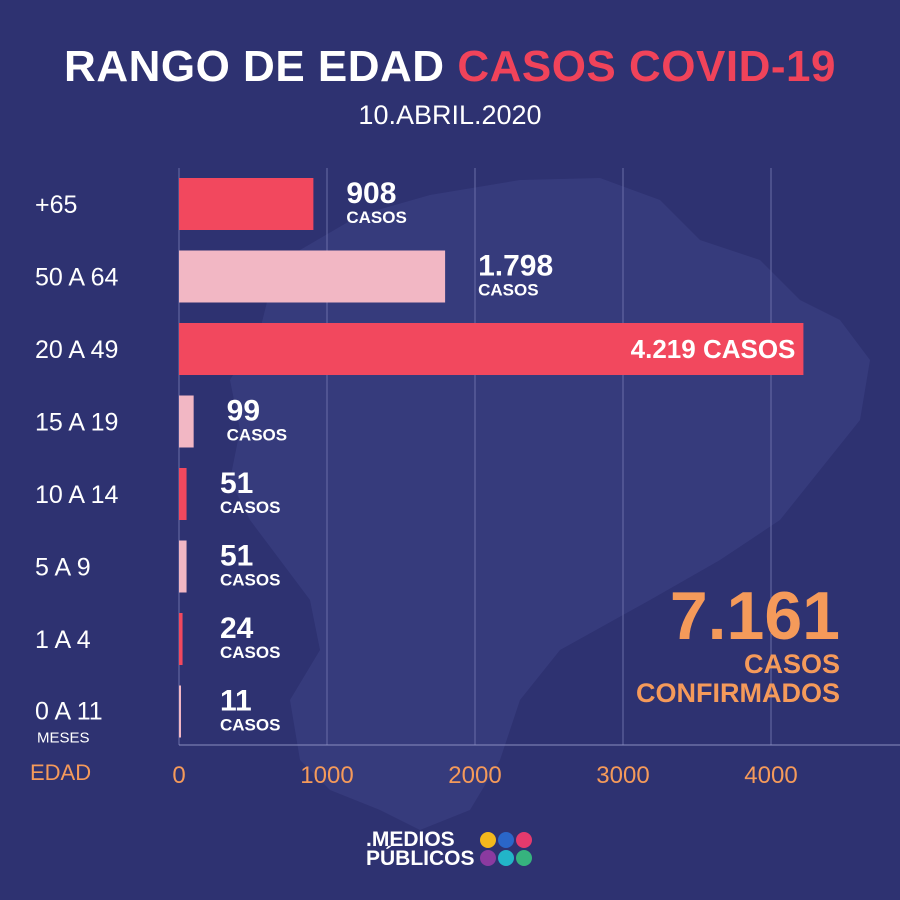  Describe the element at coordinates (236, 701) in the screenshot. I see `data-label: 11` at that location.